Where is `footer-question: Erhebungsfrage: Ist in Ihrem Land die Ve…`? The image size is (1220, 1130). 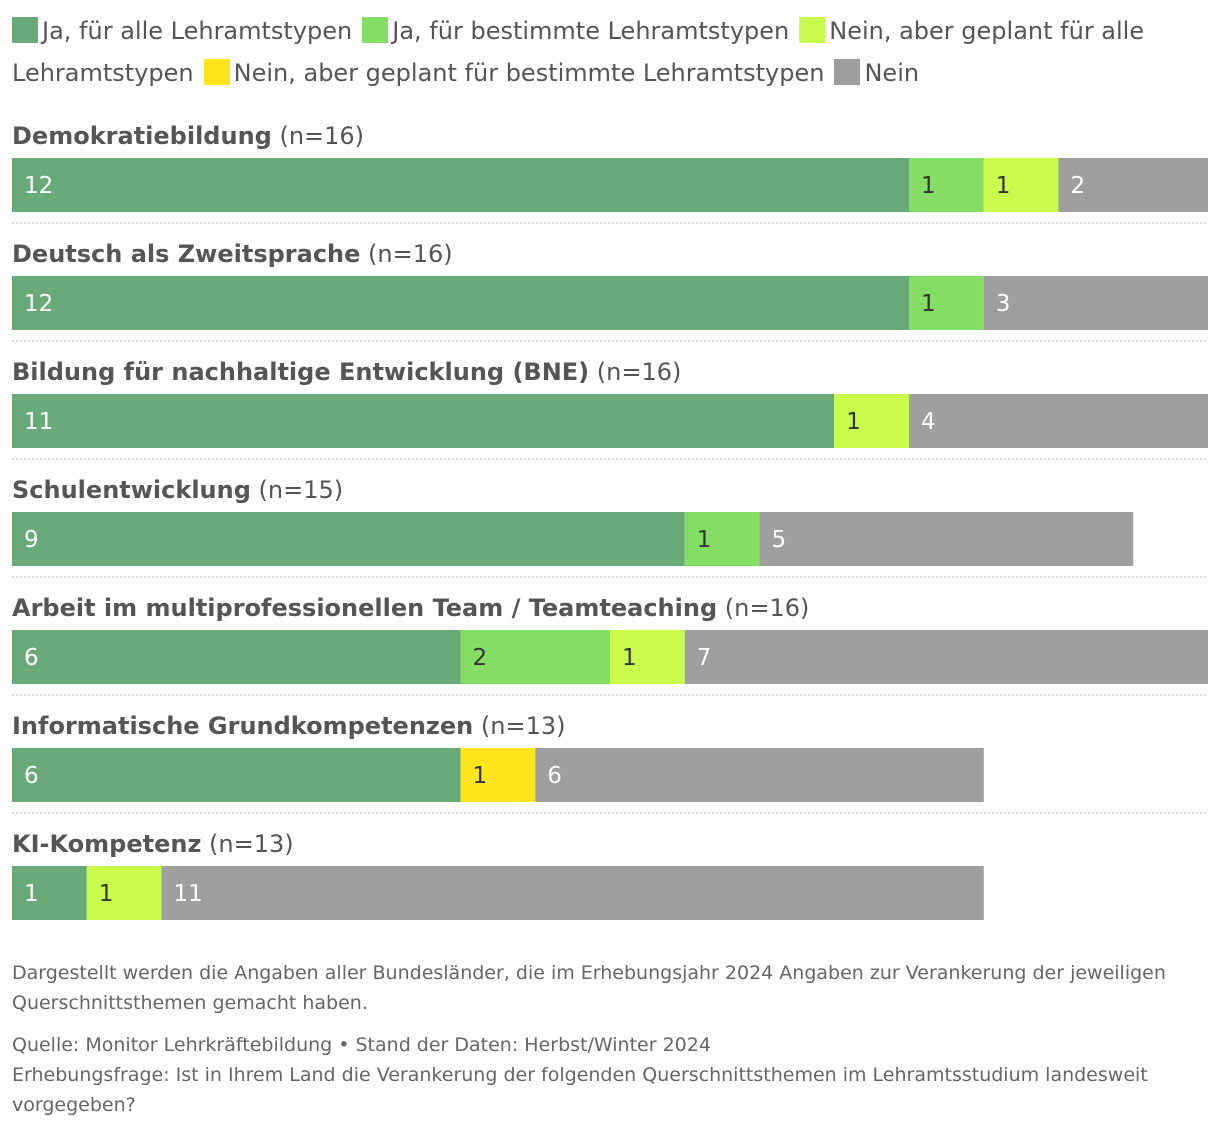 footer-question: Erhebungsfrage: Ist in Ihrem Land die Ve… is located at coordinates (580, 1090).